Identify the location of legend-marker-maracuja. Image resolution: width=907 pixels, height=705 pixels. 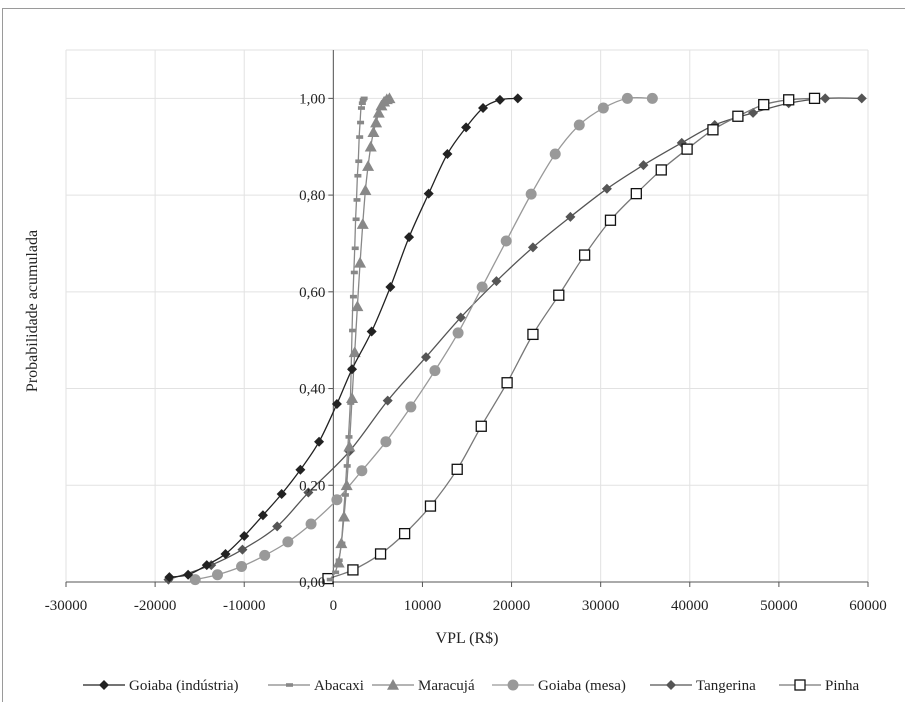
(393, 684).